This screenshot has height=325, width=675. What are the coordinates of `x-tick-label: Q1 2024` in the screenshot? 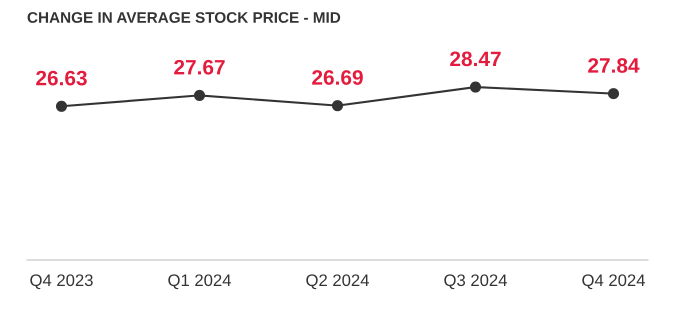 It's located at (199, 282).